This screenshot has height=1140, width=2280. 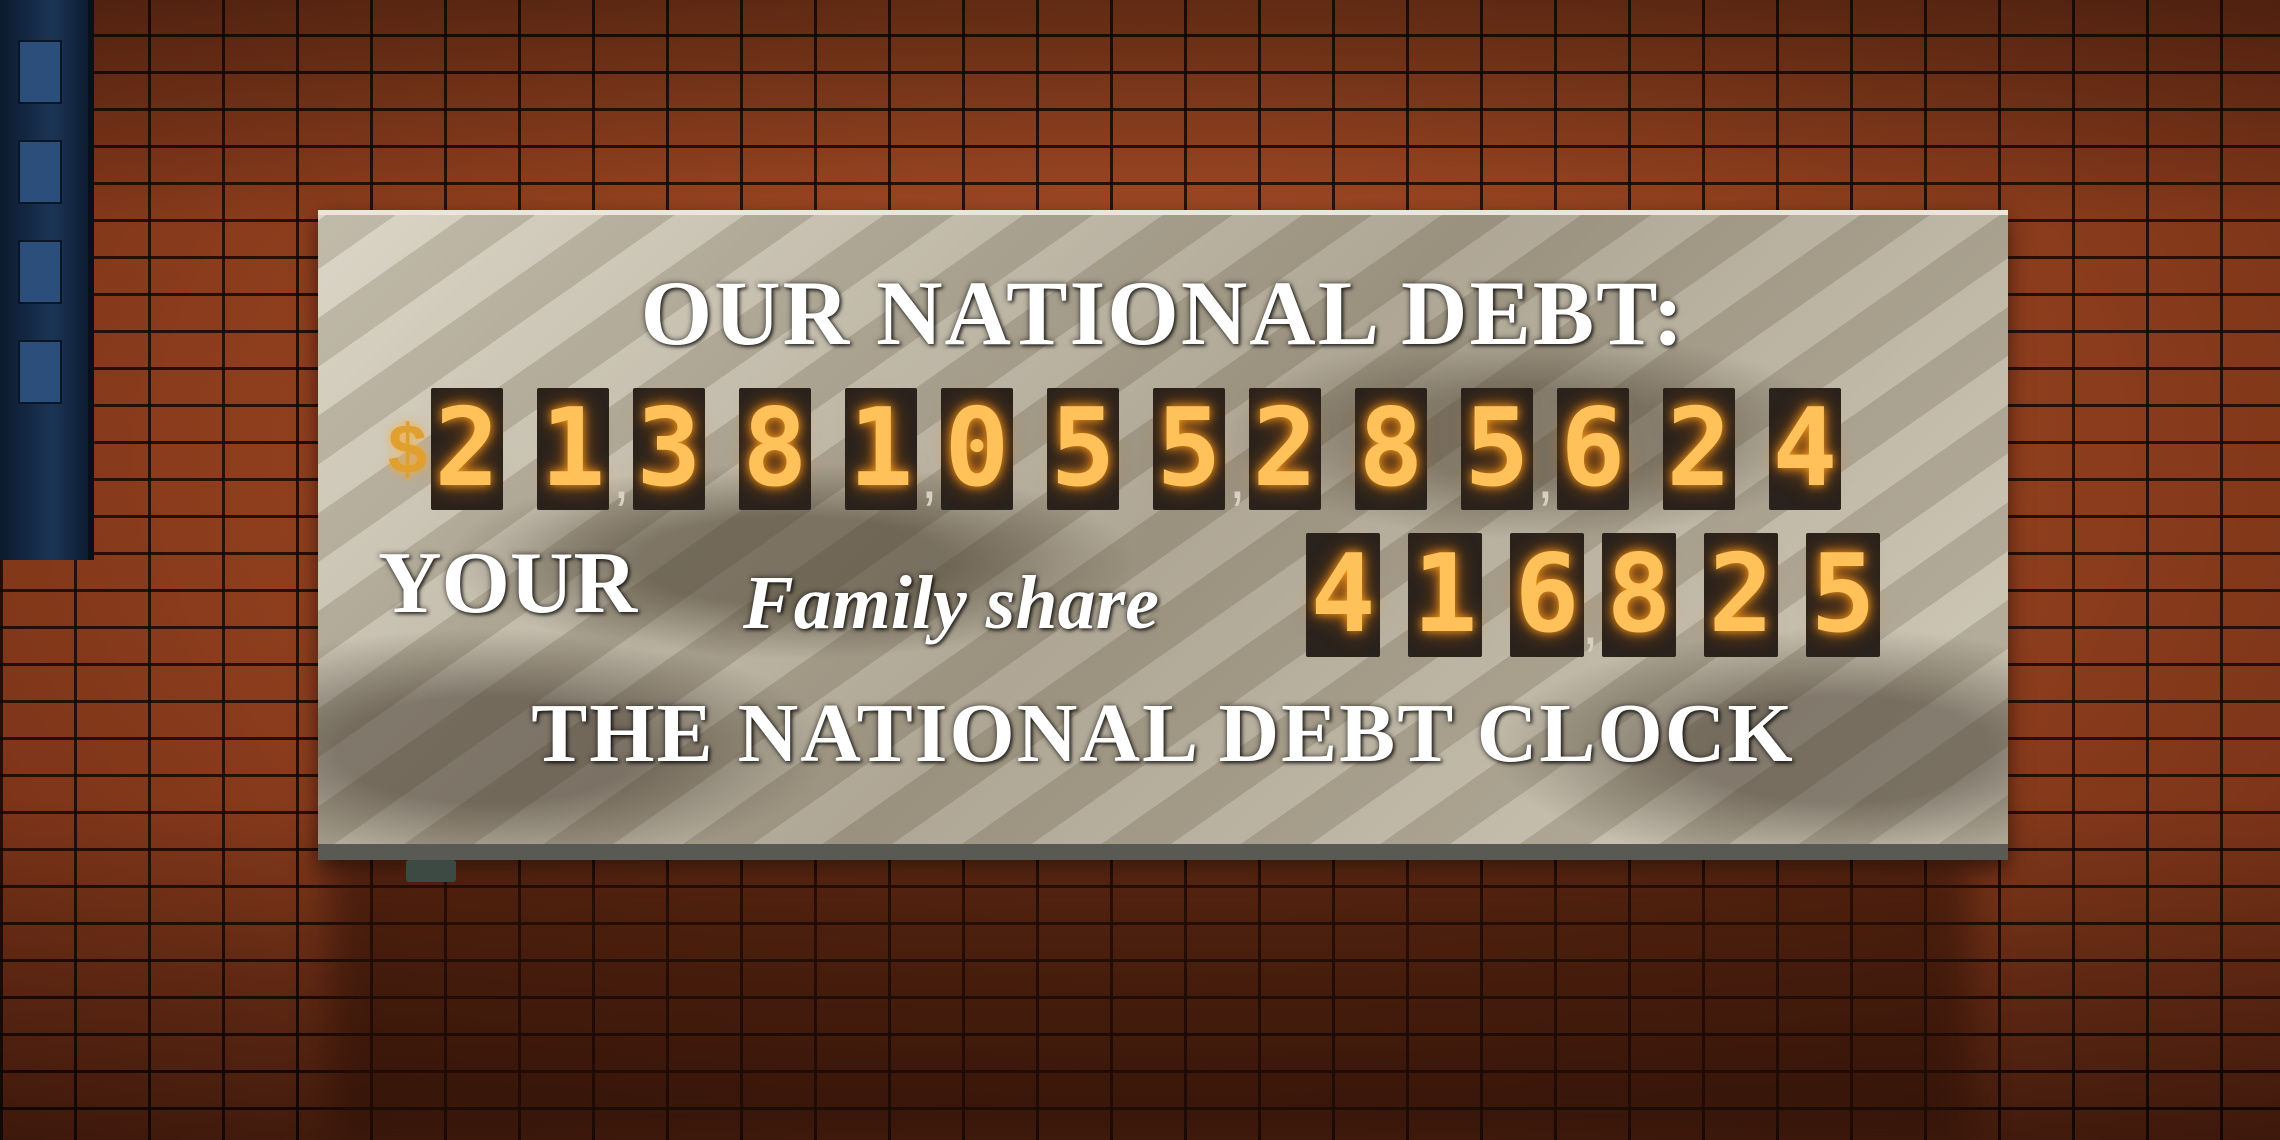 What do you see at coordinates (407, 448) in the screenshot?
I see `dollar-sign: $` at bounding box center [407, 448].